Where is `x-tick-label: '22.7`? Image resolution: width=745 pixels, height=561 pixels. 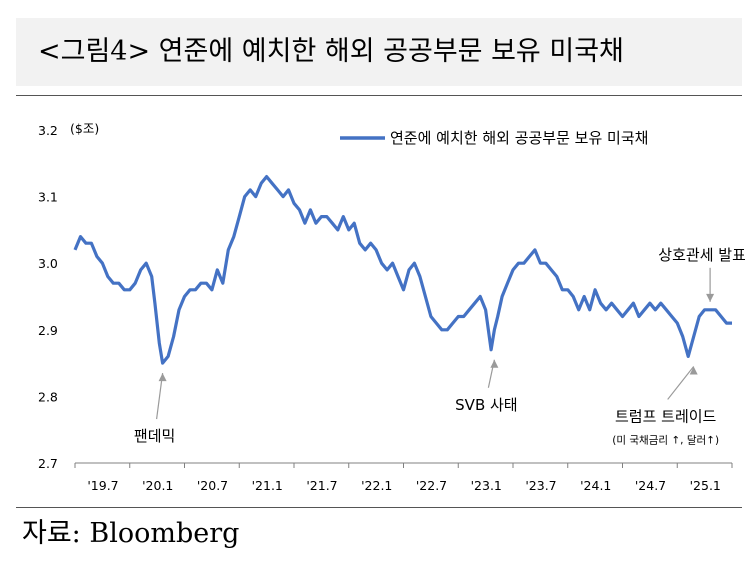
x-tick-label: '22.7 is located at coordinates (431, 485).